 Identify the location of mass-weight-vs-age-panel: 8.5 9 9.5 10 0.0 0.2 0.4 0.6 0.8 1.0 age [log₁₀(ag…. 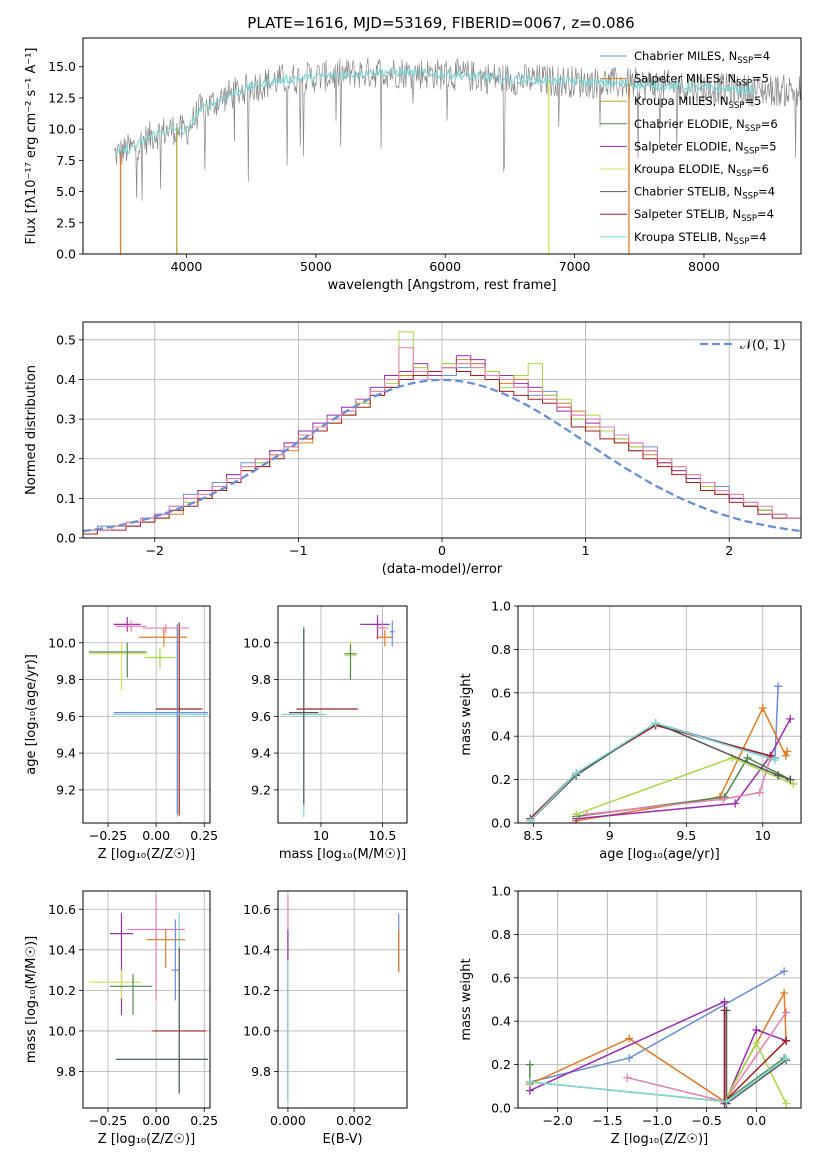
(630, 730).